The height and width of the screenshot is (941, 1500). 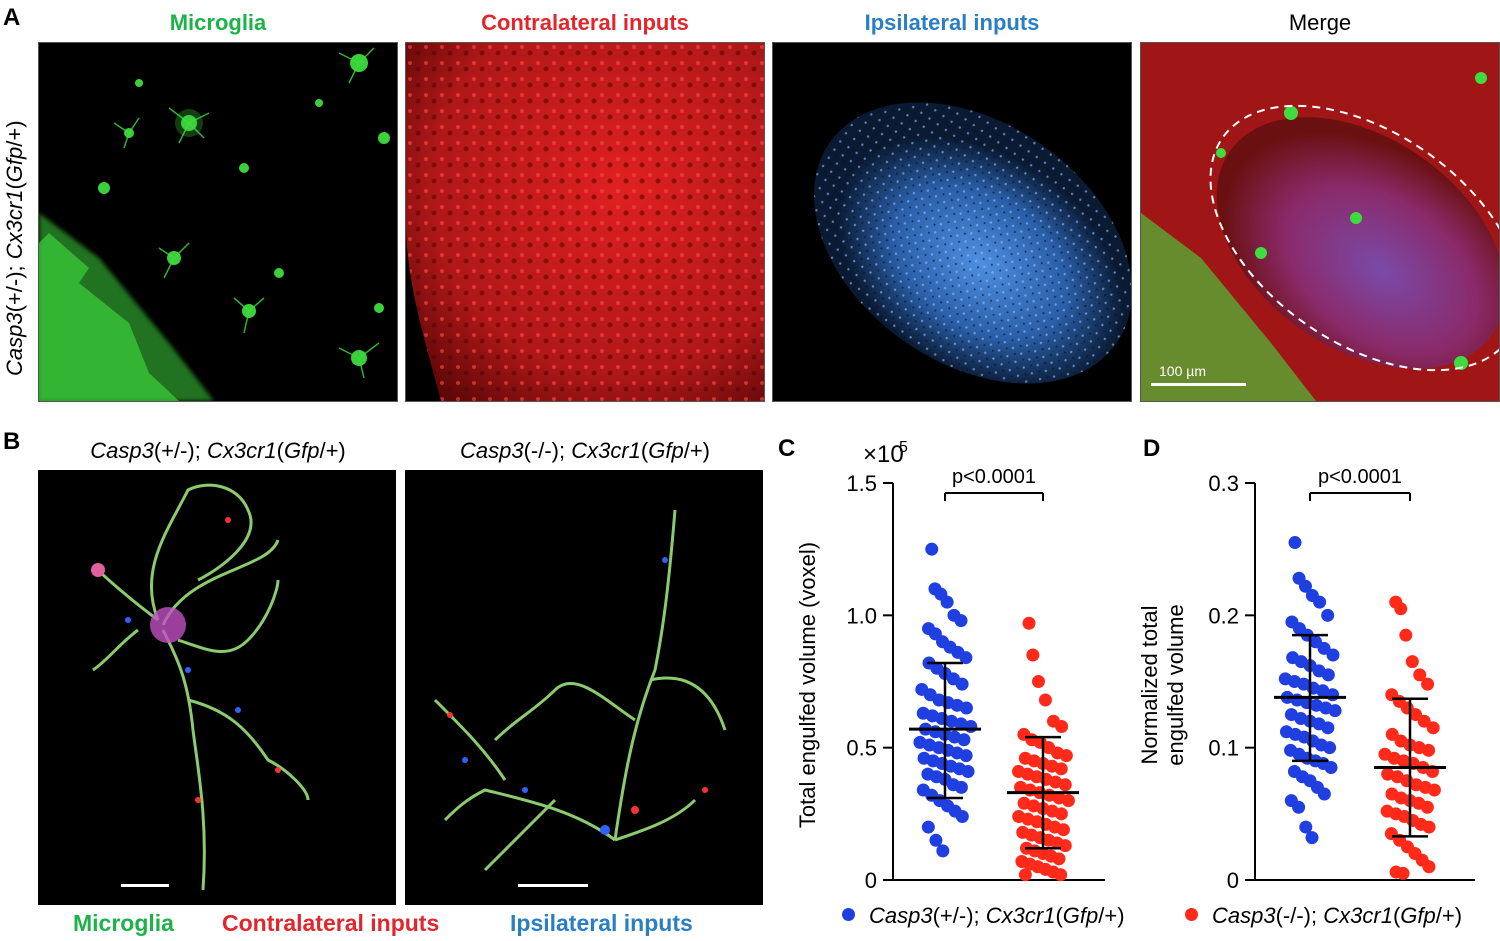 I want to click on panel-b-left-label: Casp3(+/-); Cx3cr1(Gfp/+), so click(x=218, y=450).